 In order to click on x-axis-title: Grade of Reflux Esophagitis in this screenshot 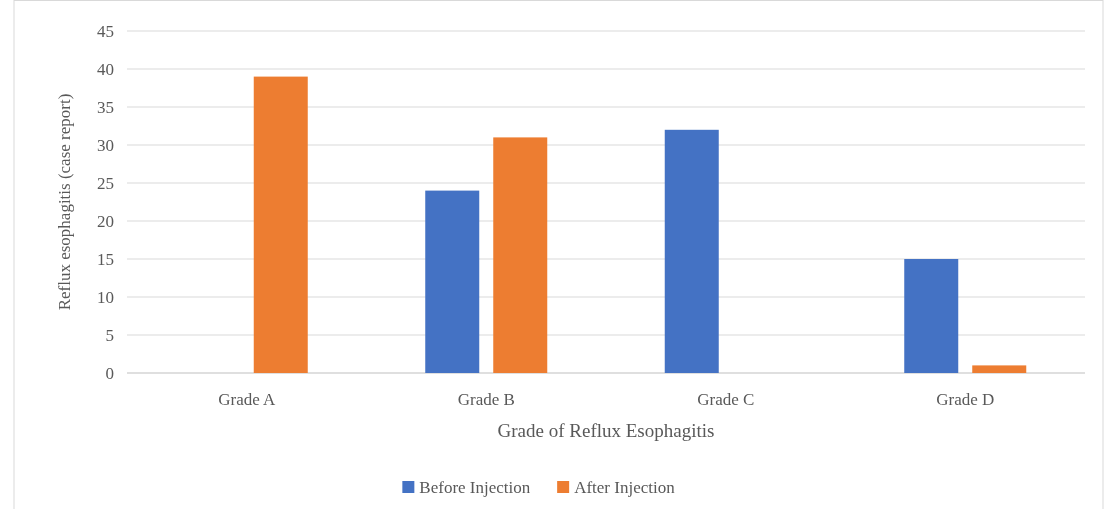, I will do `click(606, 430)`.